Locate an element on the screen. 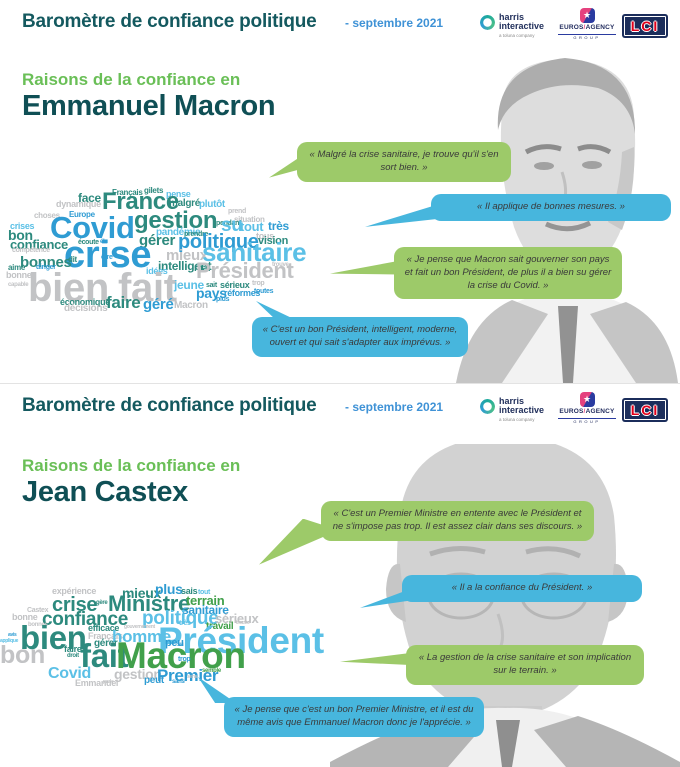  cloud-word: France is located at coordinates (140, 201).